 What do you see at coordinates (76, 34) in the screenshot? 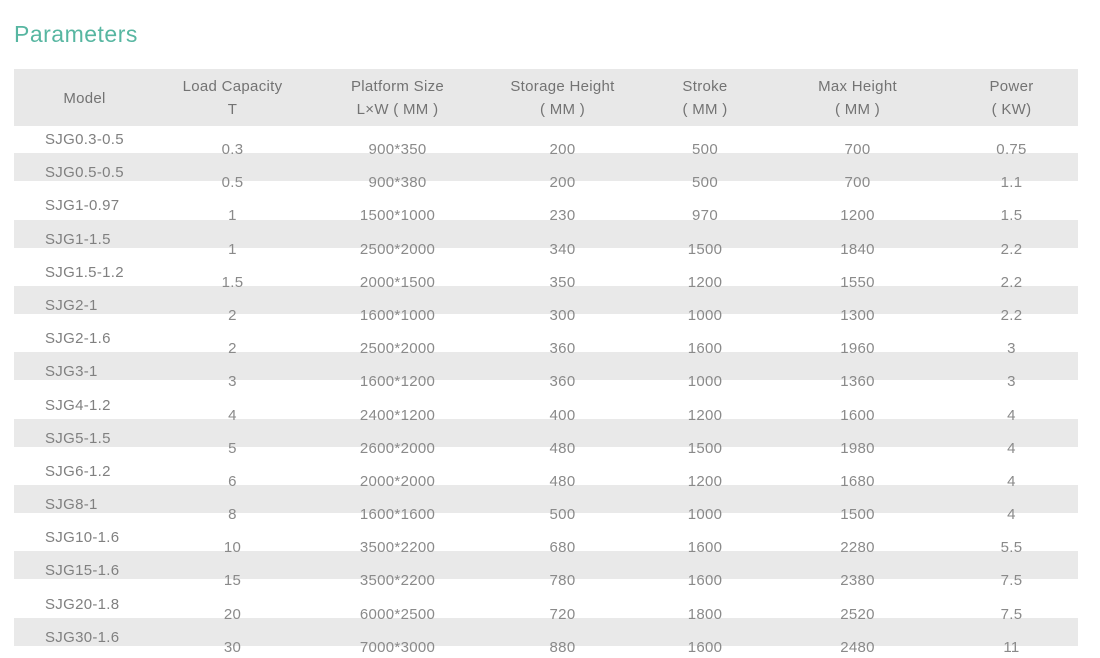
I see `page-title: Parameters` at bounding box center [76, 34].